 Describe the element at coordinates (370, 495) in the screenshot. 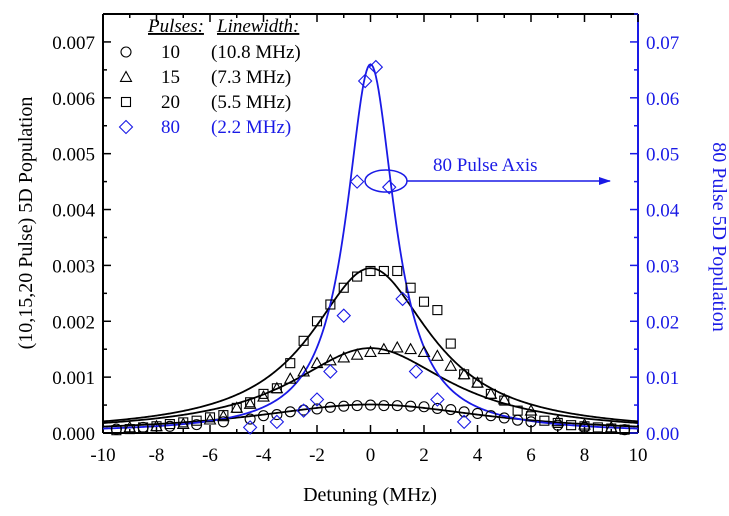

I see `x-axis-title: Detuning (MHz)` at that location.